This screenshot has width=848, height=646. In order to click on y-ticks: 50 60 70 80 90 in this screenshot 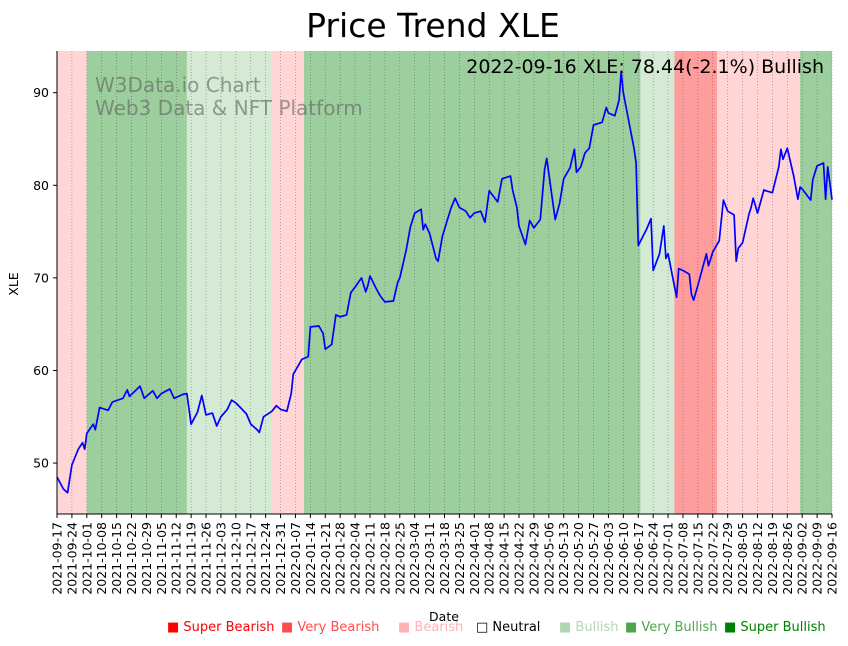, I will do `click(45, 278)`.